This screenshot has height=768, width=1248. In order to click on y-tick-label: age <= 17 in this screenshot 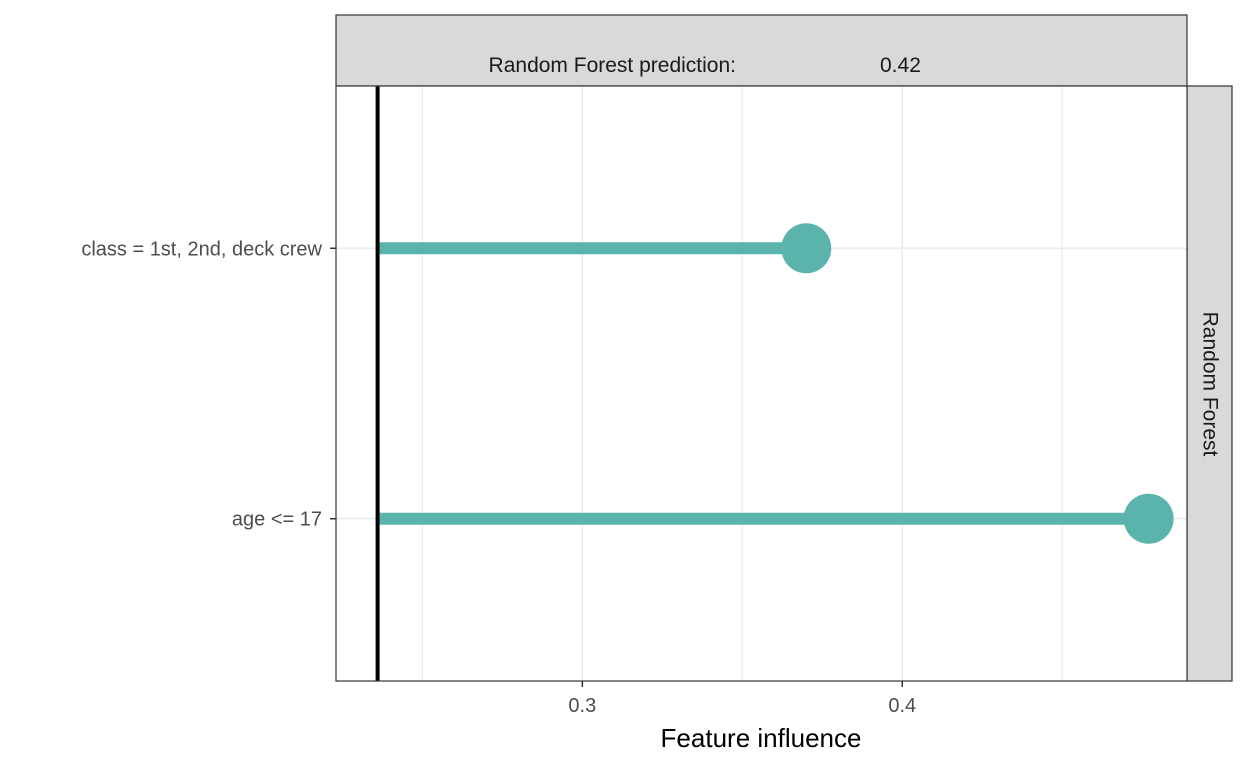, I will do `click(277, 520)`.